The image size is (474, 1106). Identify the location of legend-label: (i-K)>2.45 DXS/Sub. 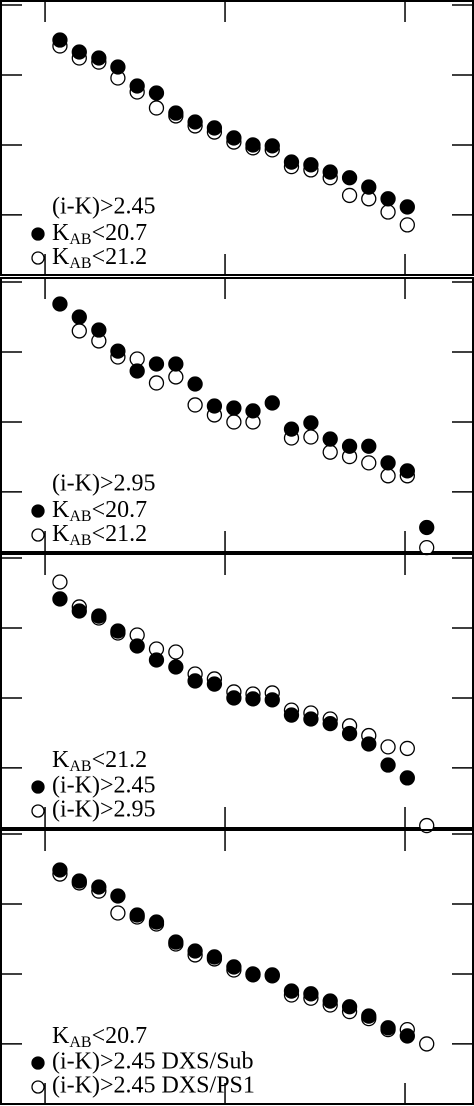
(153, 1062).